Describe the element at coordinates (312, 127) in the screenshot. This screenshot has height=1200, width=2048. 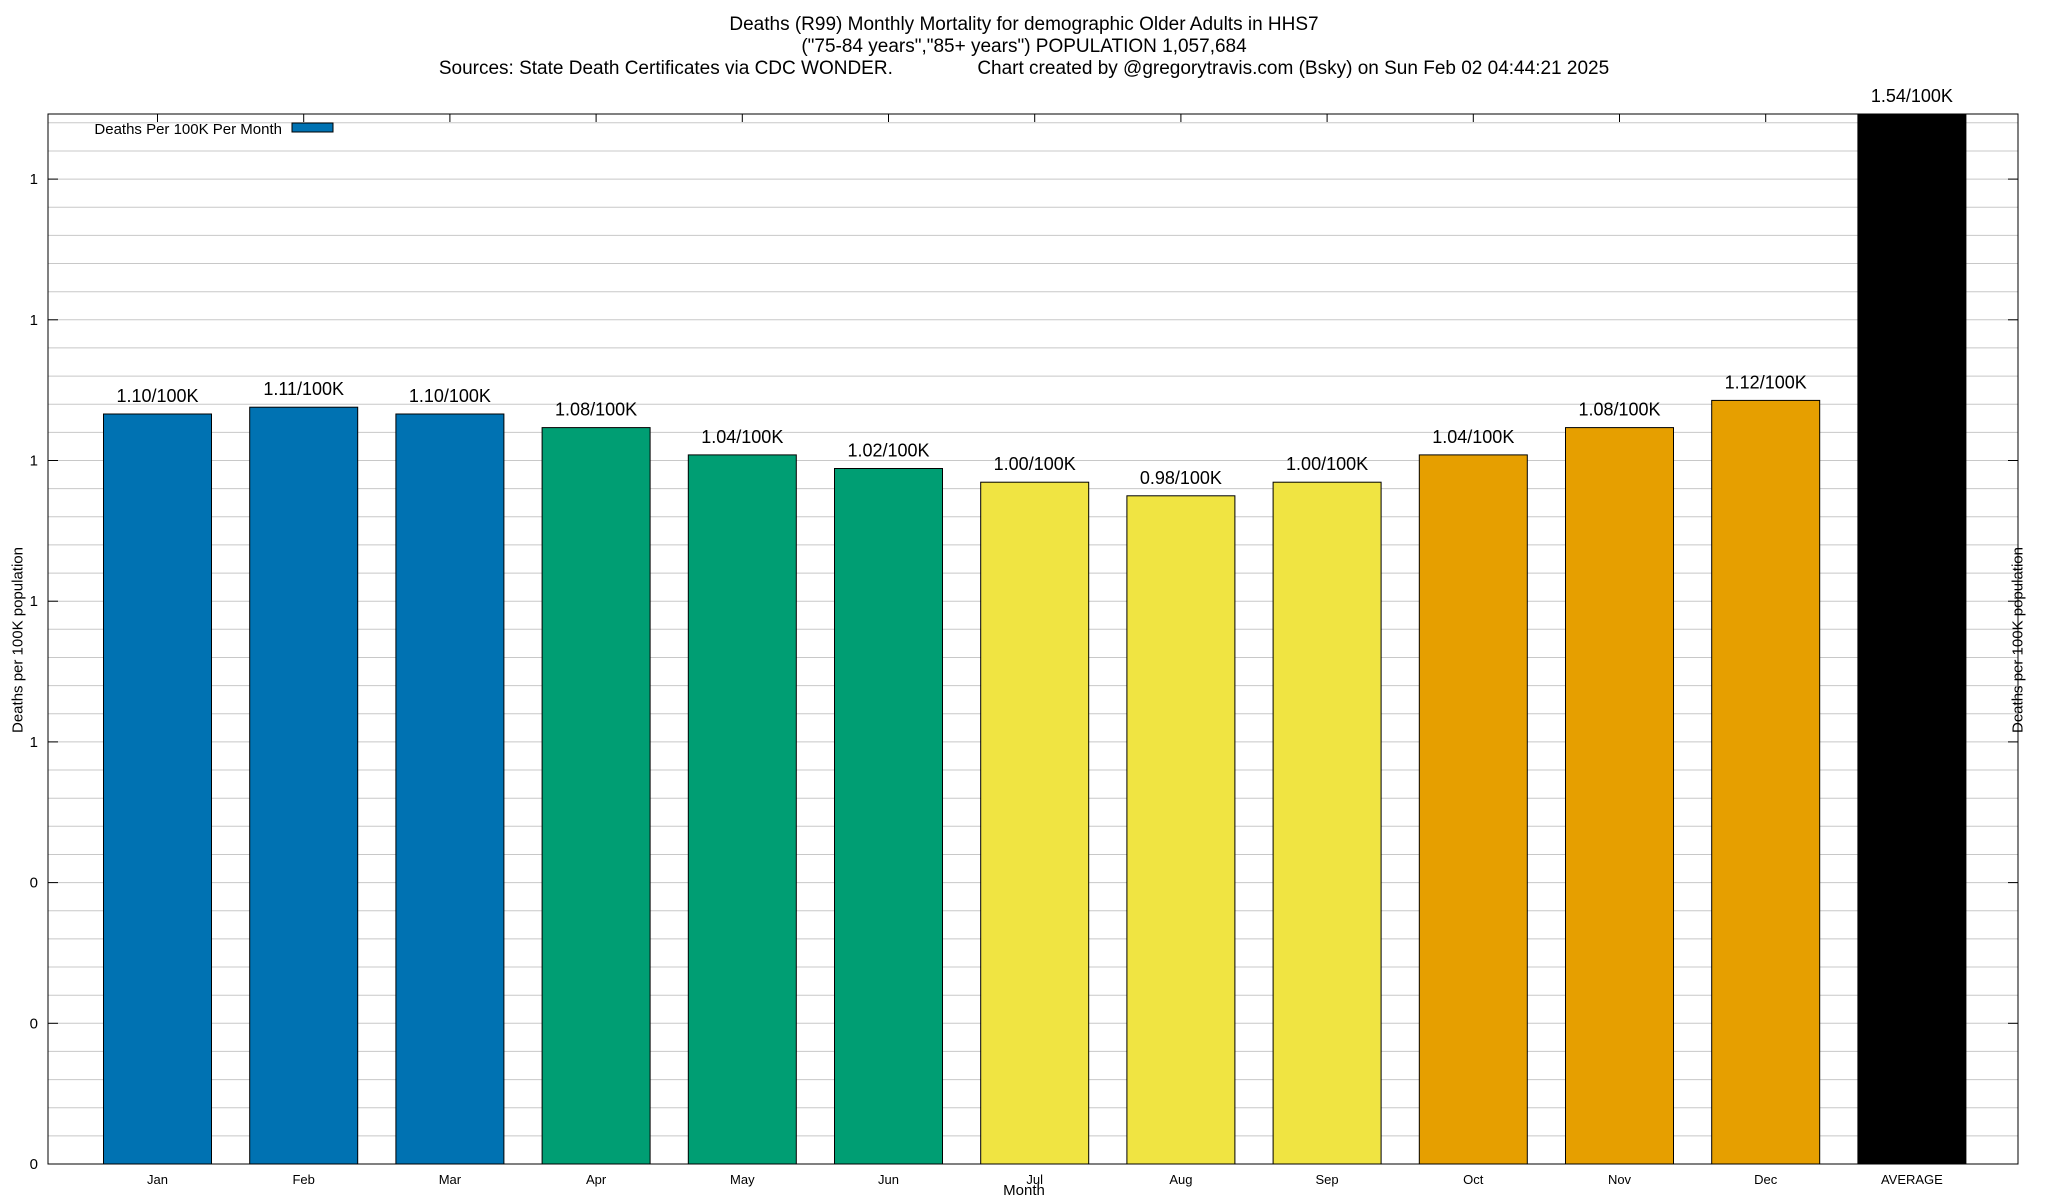
I see `legend-swatch` at that location.